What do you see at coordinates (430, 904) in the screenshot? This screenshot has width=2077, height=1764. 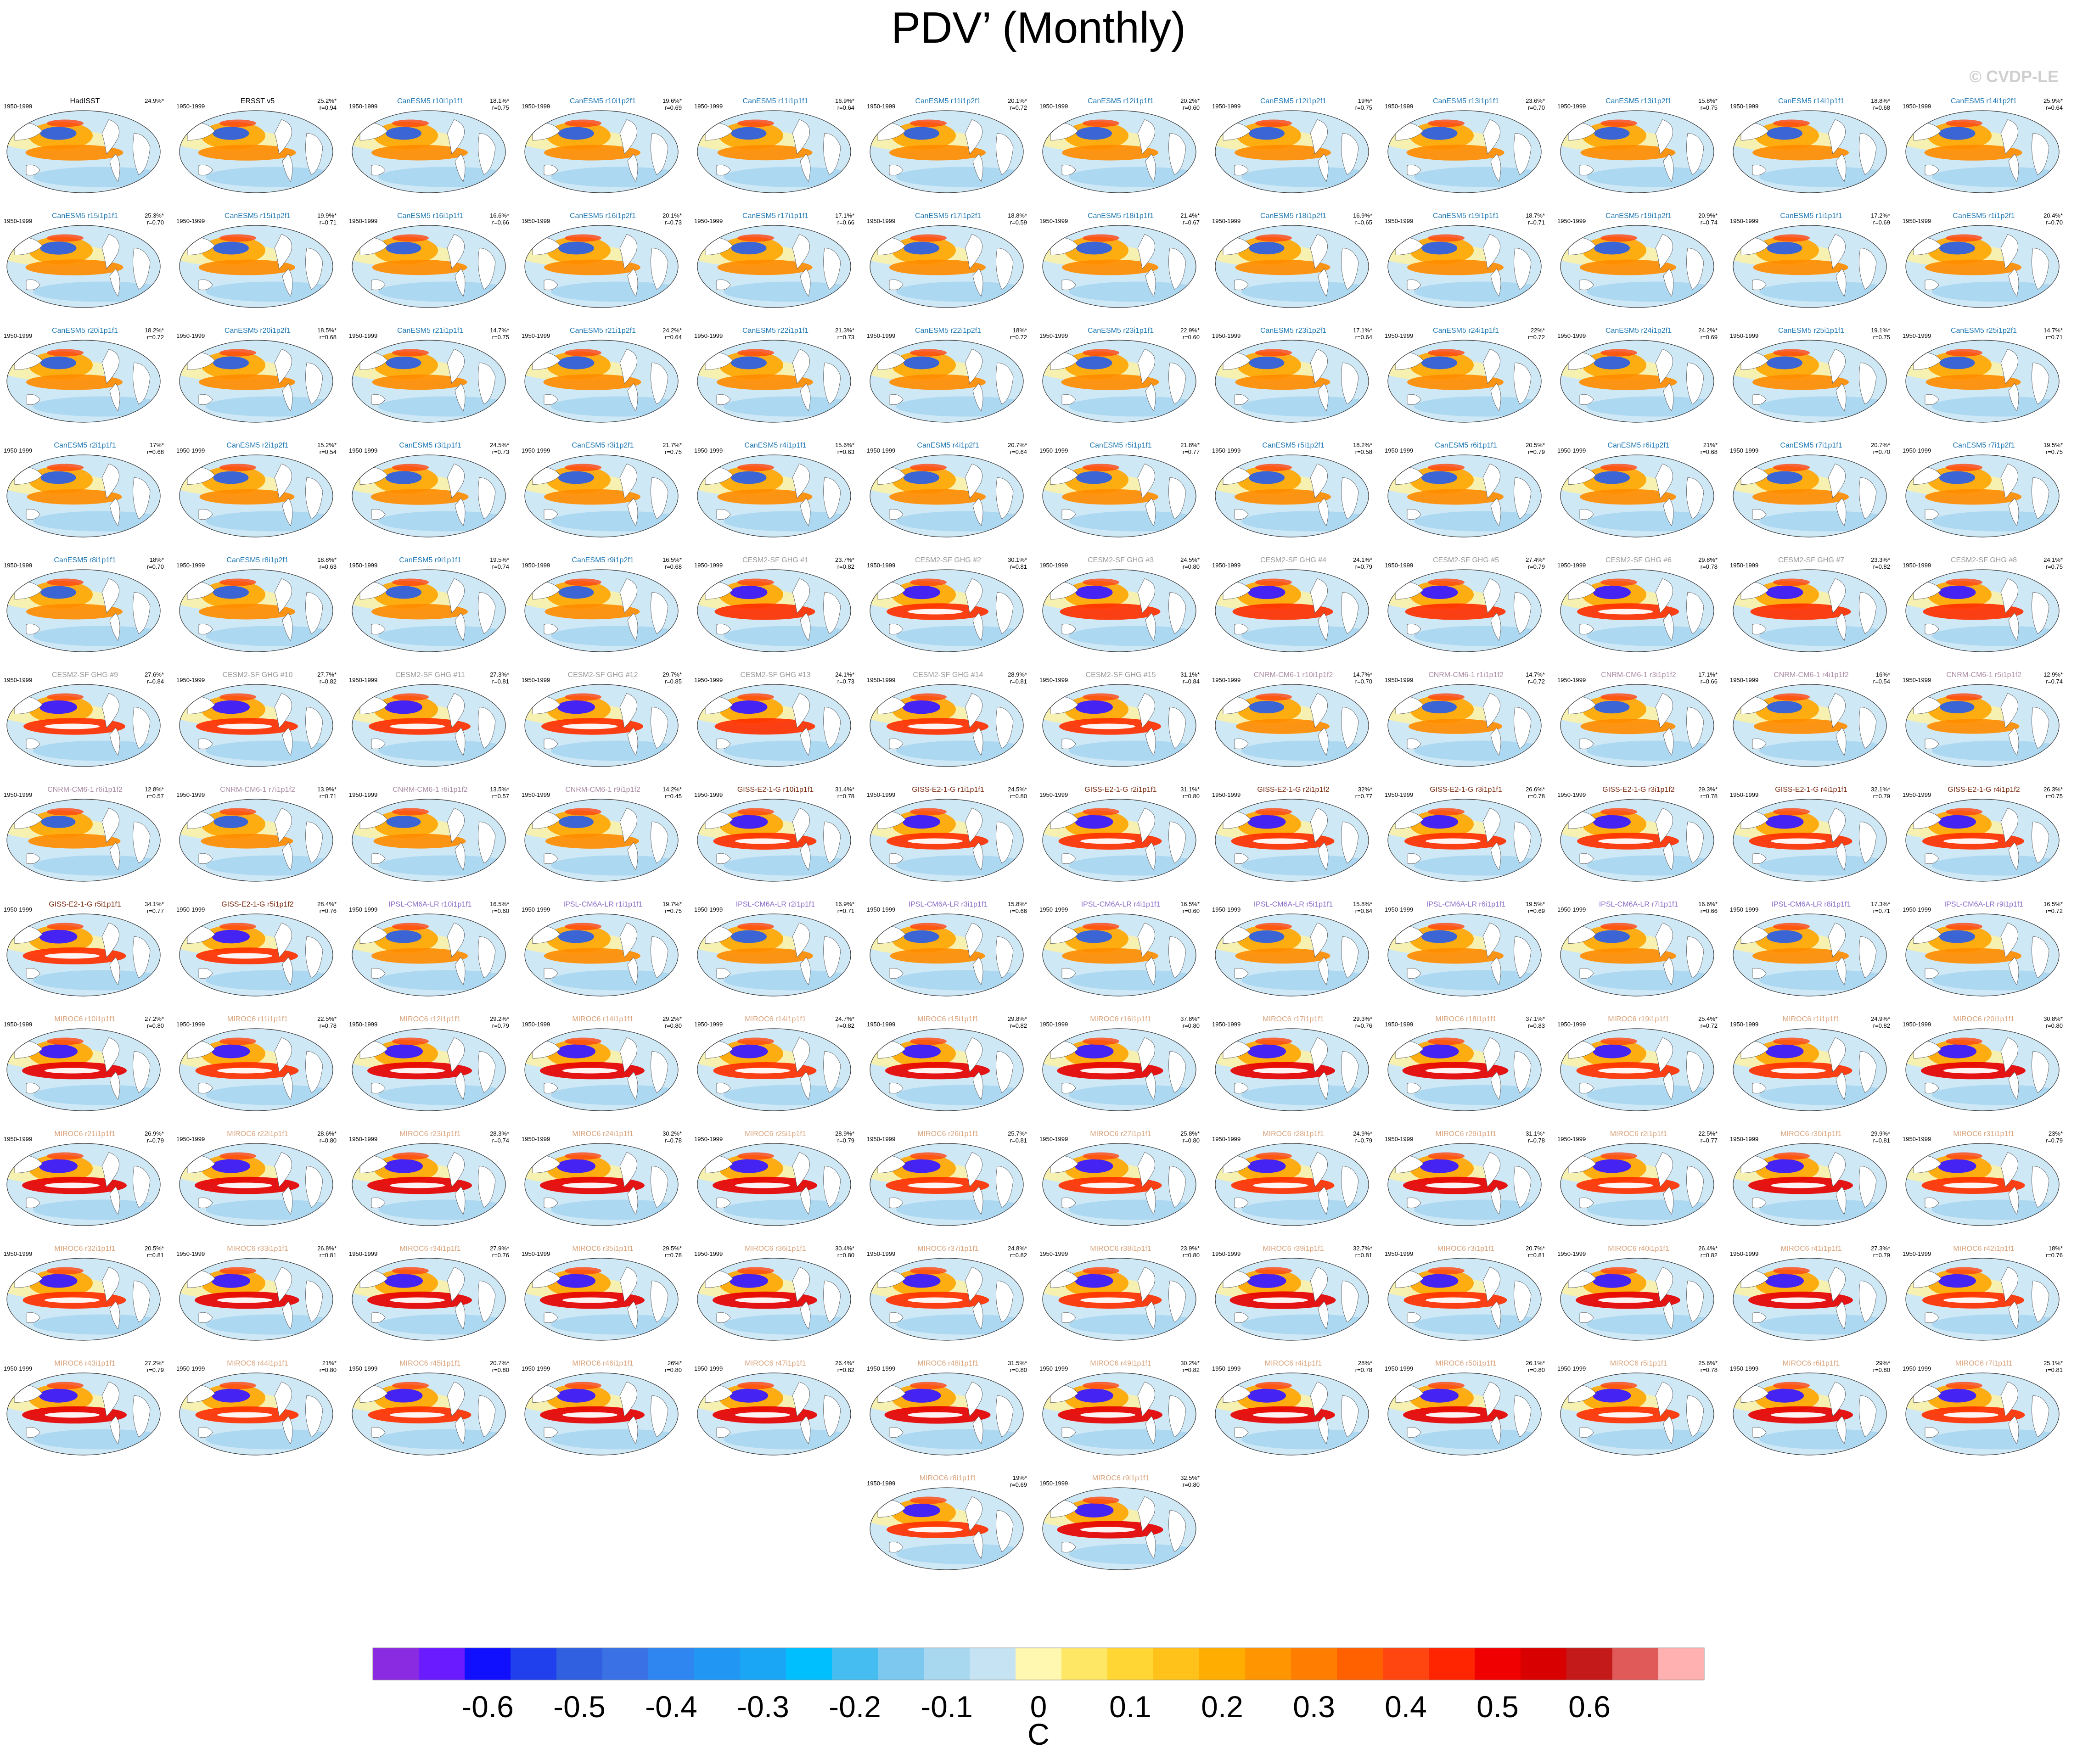 I see `panel-title: IPSL-CM6A-LR r10i1p1f1` at bounding box center [430, 904].